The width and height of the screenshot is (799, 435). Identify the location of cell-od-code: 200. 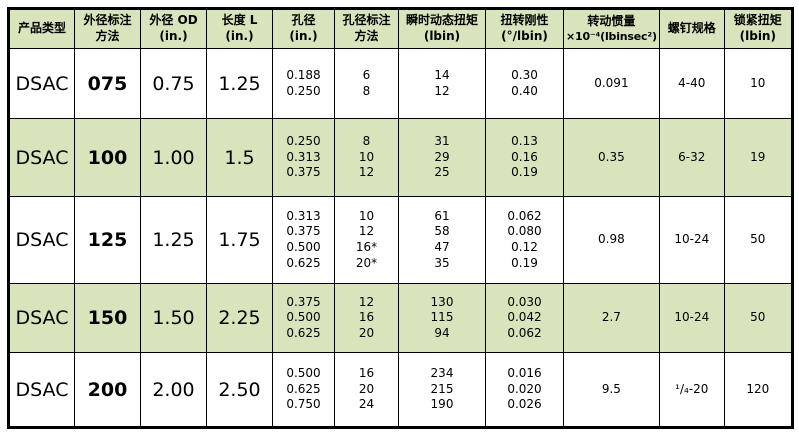
(107, 390).